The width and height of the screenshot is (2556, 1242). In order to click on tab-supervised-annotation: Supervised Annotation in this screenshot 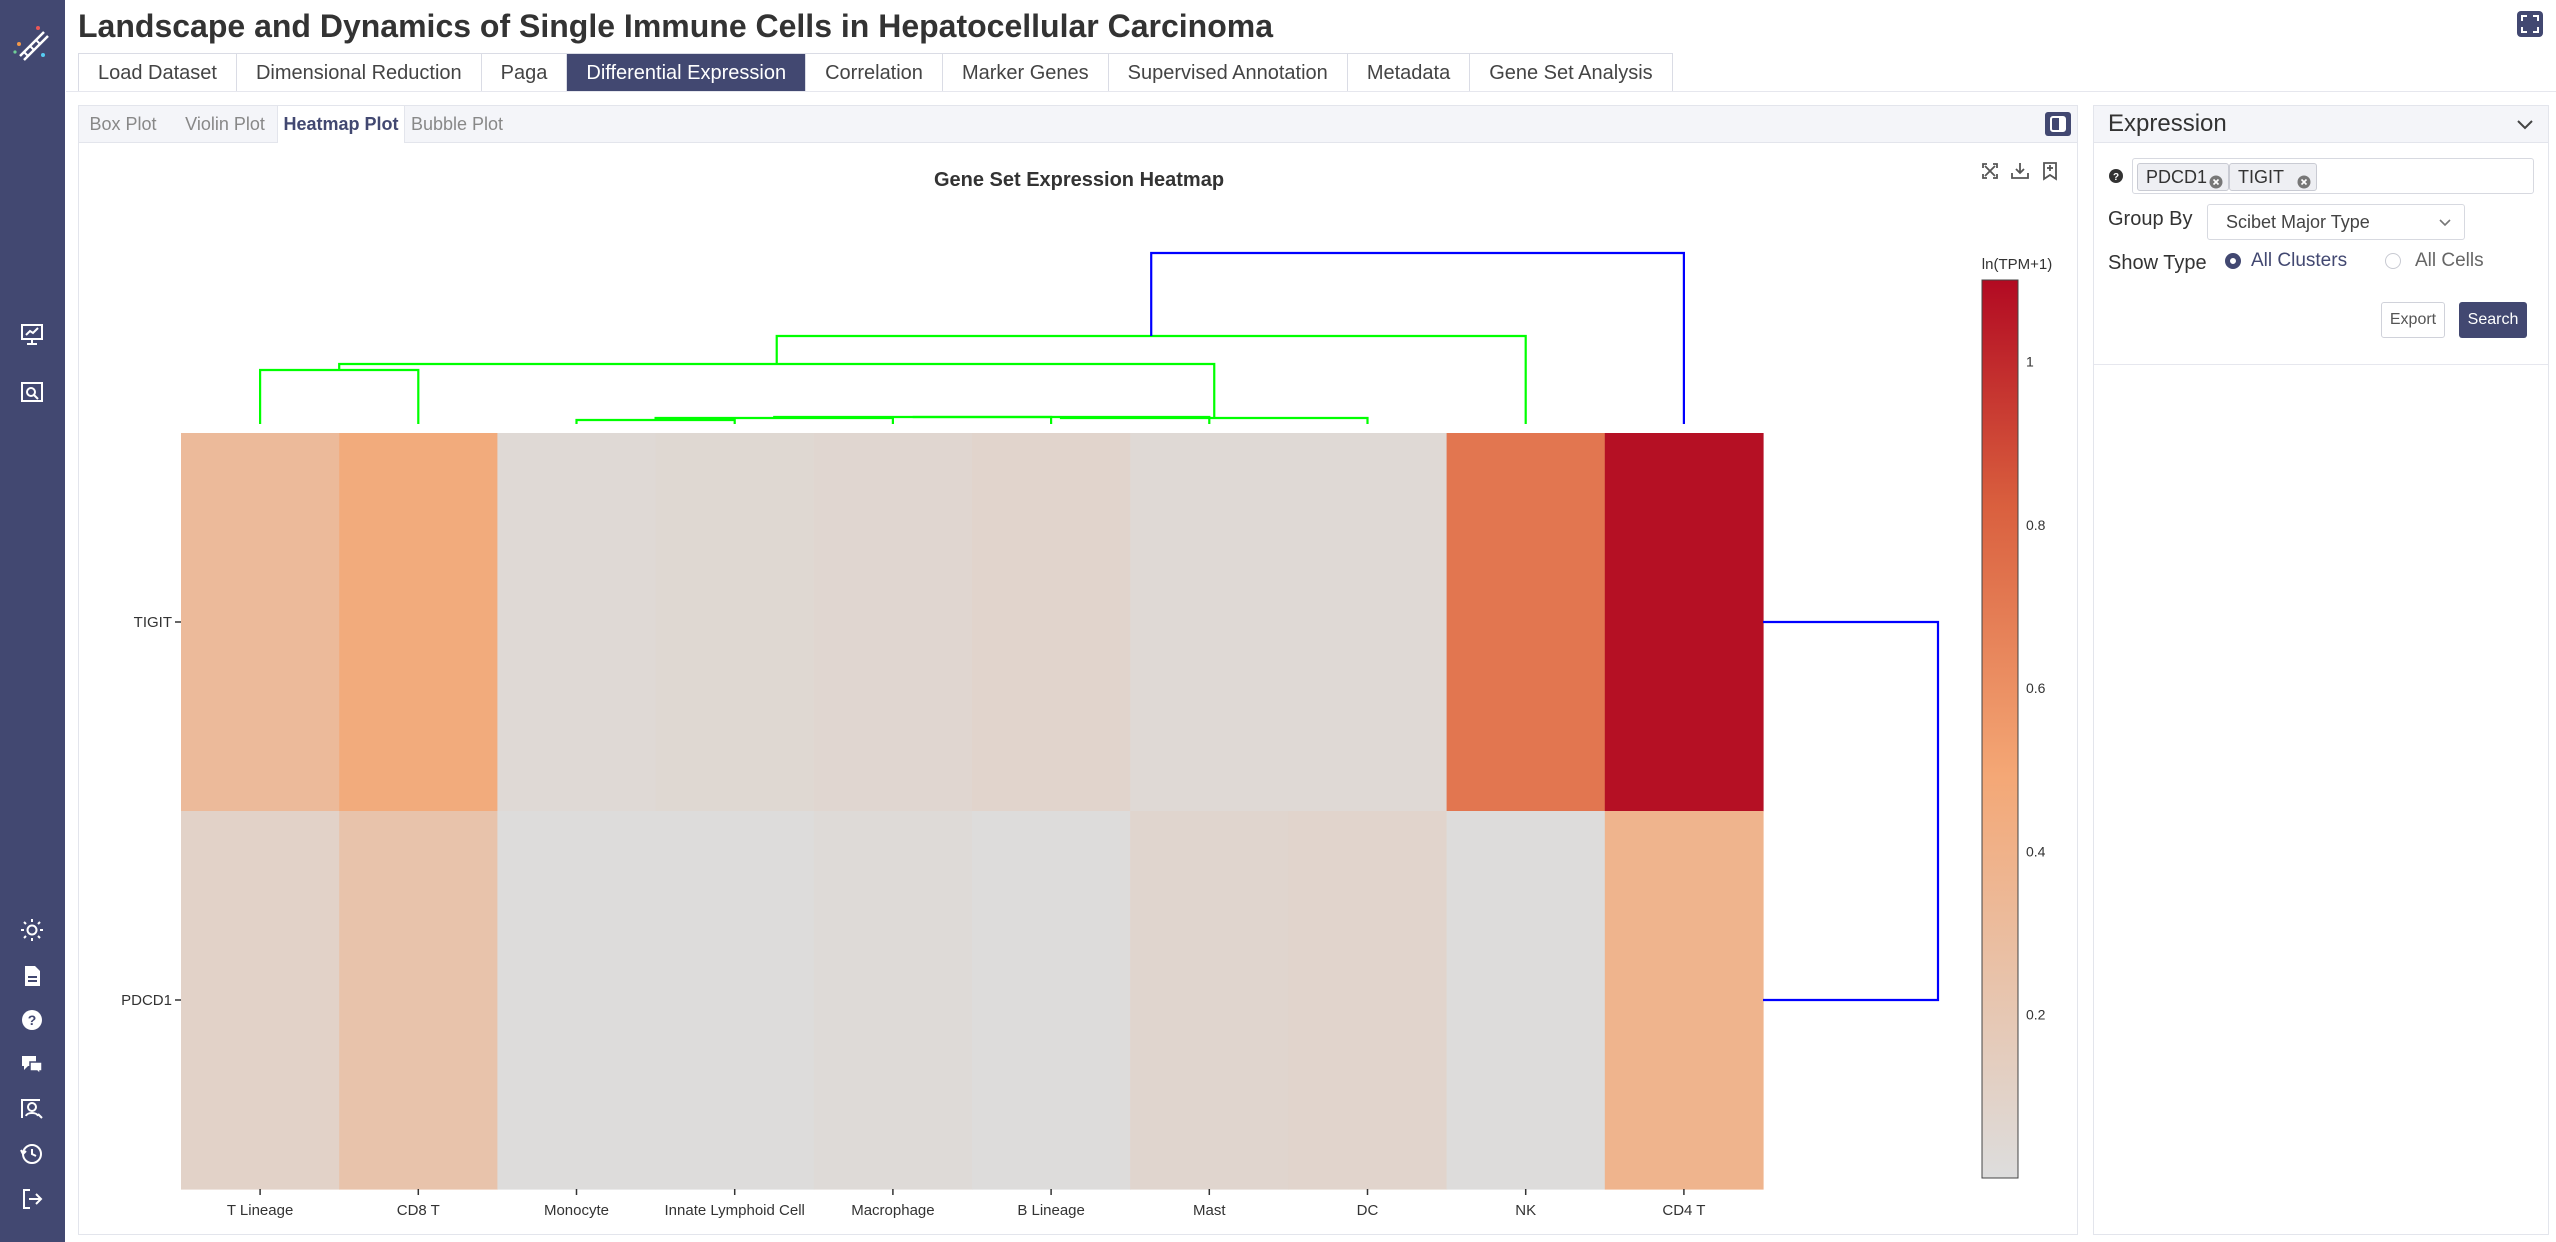, I will do `click(1228, 73)`.